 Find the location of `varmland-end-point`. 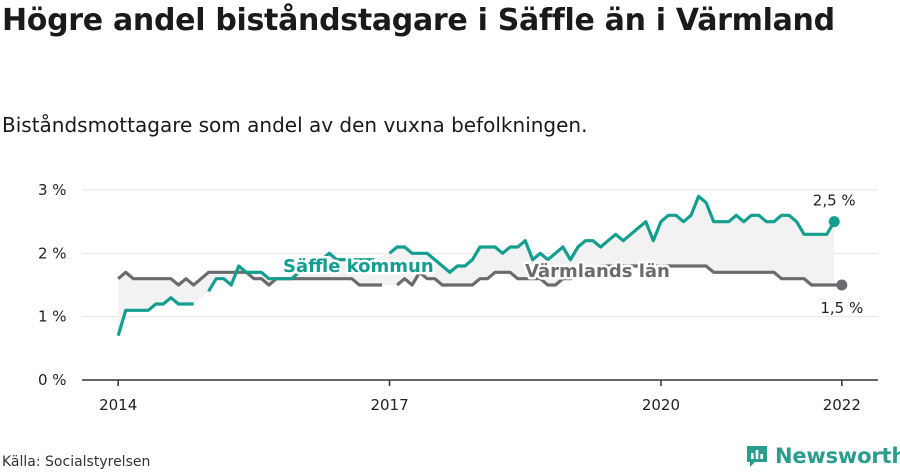

varmland-end-point is located at coordinates (842, 285).